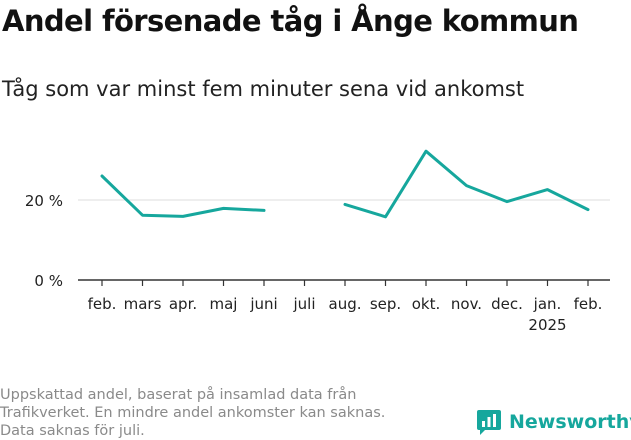  Describe the element at coordinates (489, 422) in the screenshot. I see `newsworthy-logo-icon` at that location.